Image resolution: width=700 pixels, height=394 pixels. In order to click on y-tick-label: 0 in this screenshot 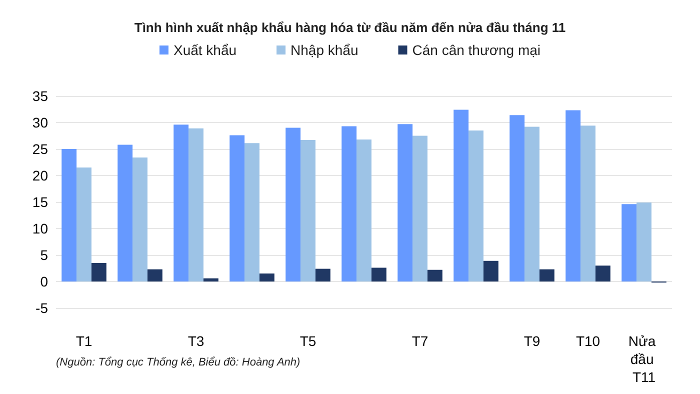, I will do `click(44, 282)`.